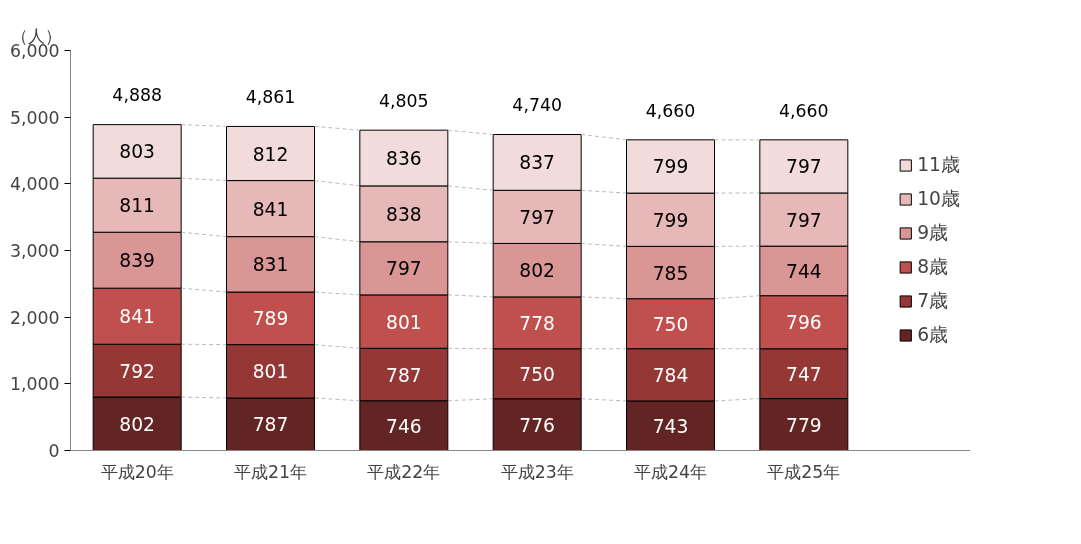 This screenshot has width=1081, height=544. I want to click on y-tick-label: 5,000, so click(34, 117).